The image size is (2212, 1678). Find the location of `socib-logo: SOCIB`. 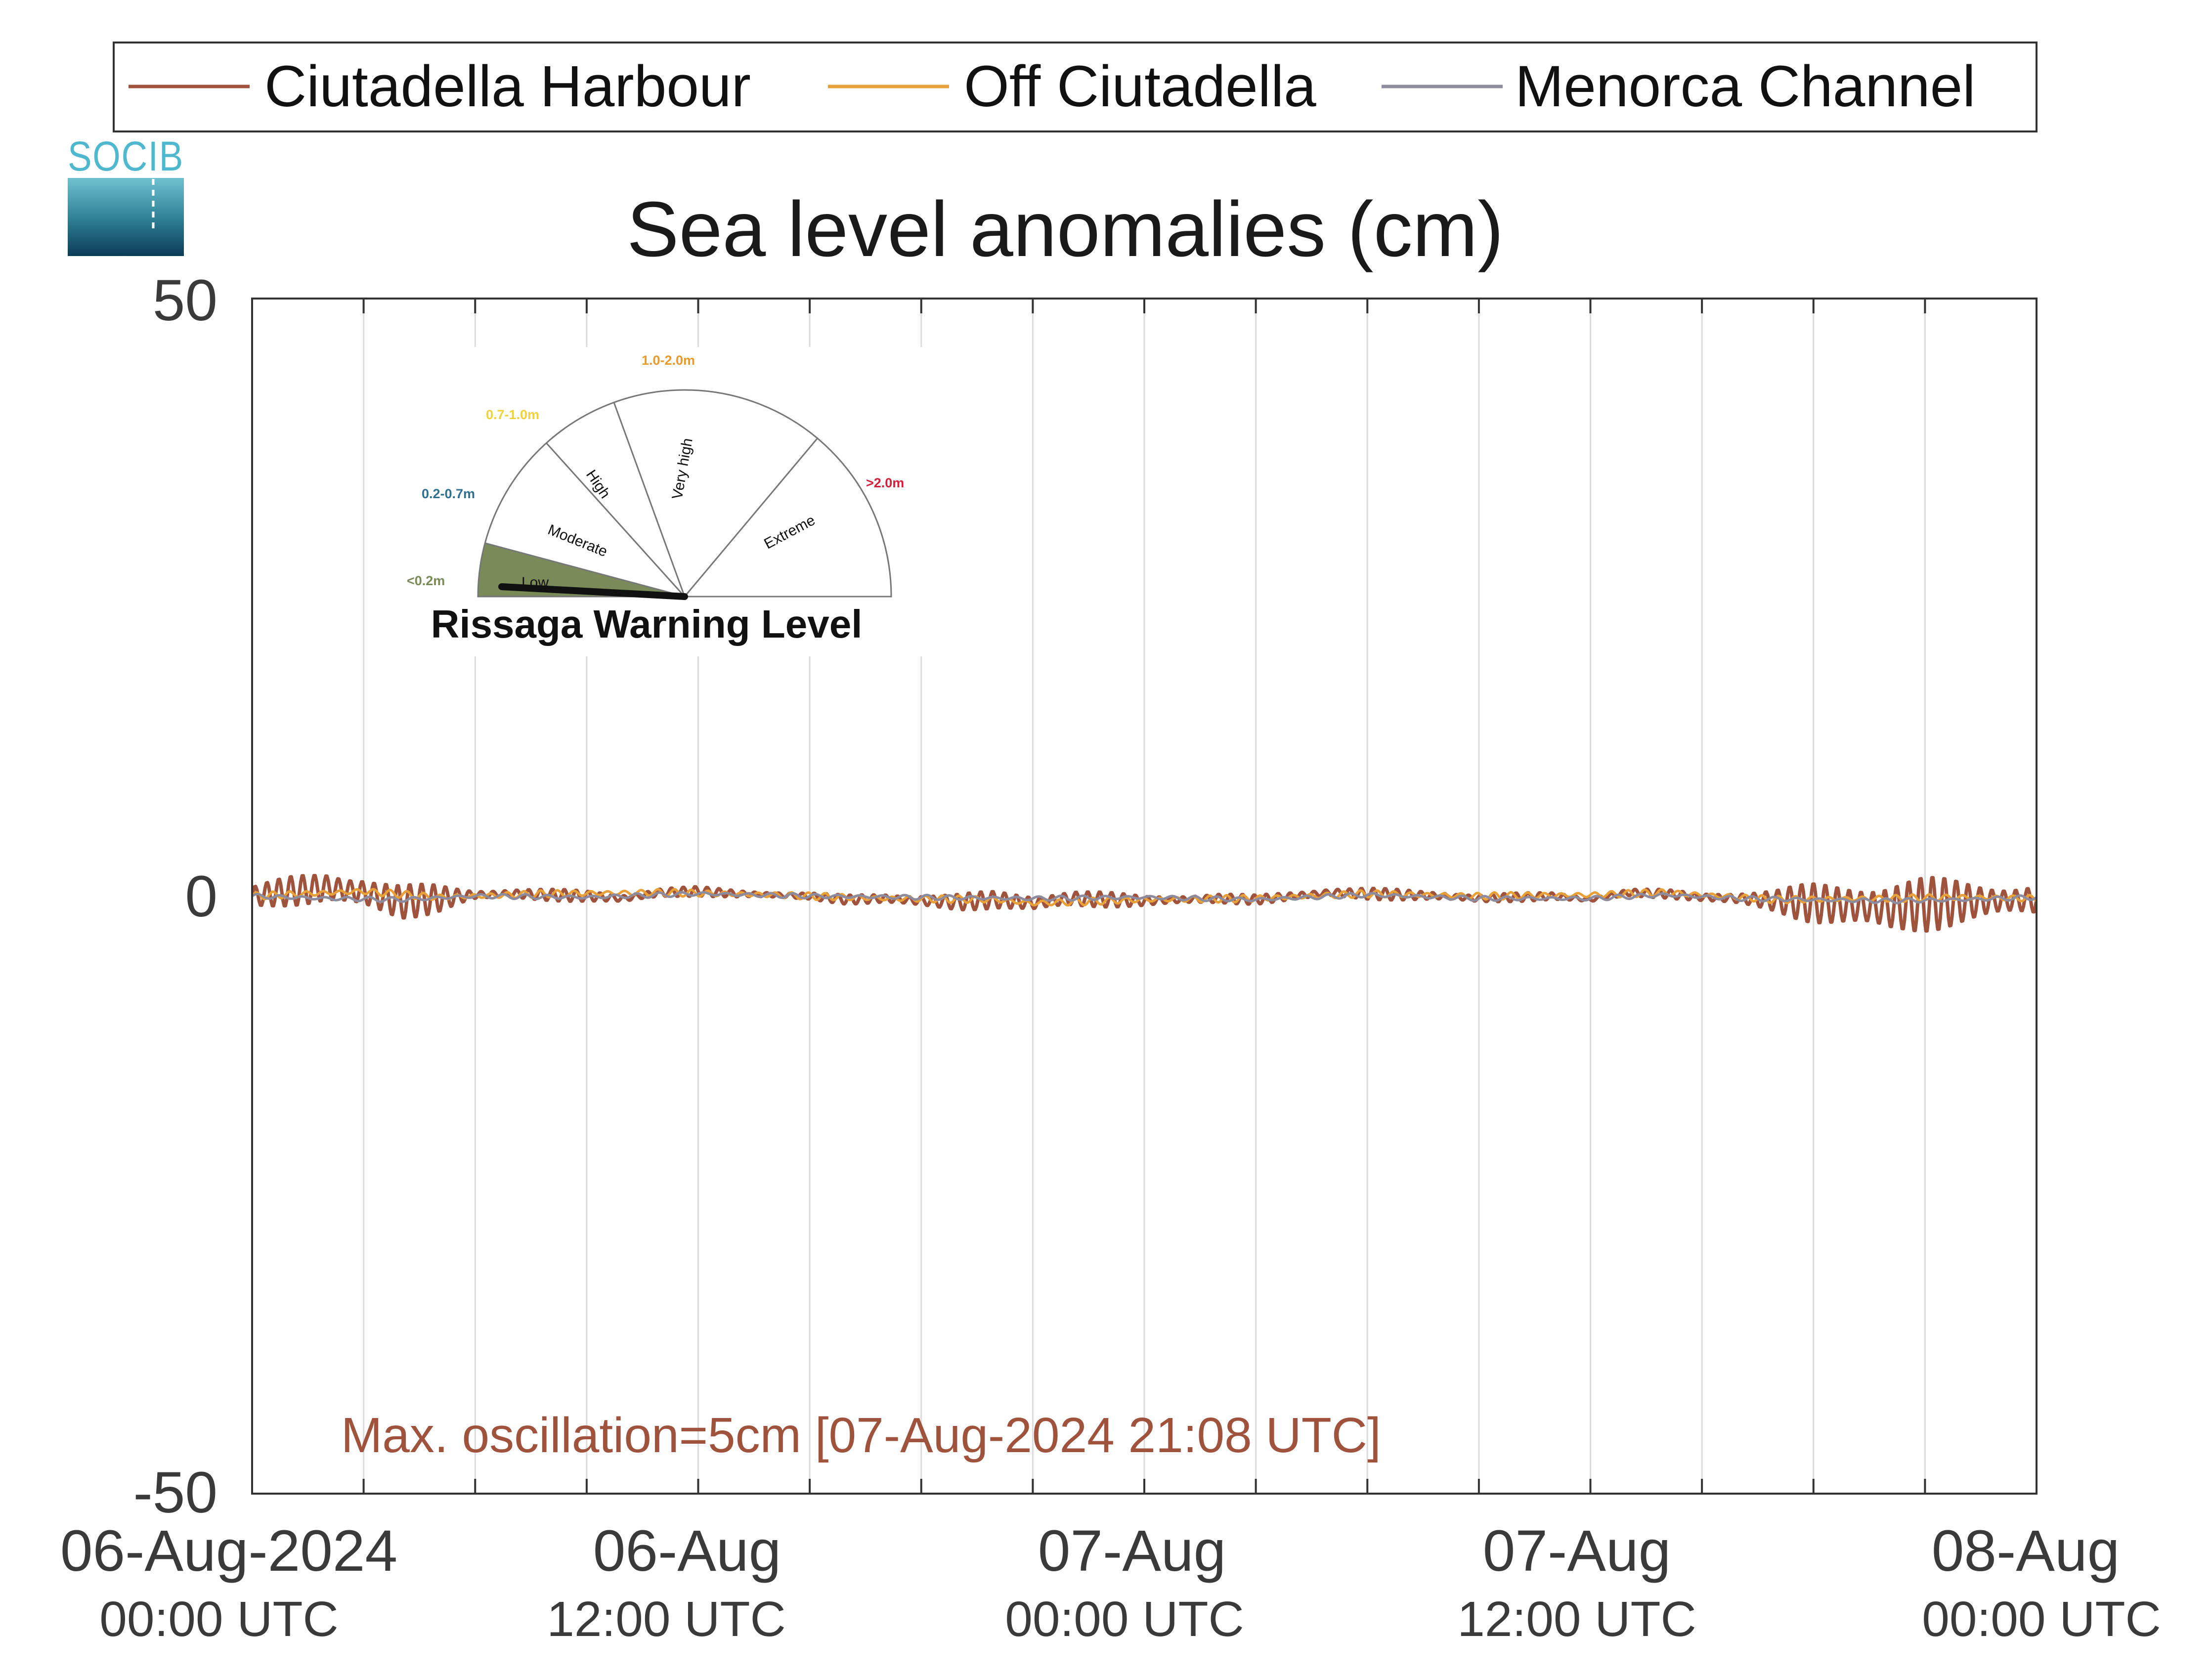

socib-logo: SOCIB is located at coordinates (126, 194).